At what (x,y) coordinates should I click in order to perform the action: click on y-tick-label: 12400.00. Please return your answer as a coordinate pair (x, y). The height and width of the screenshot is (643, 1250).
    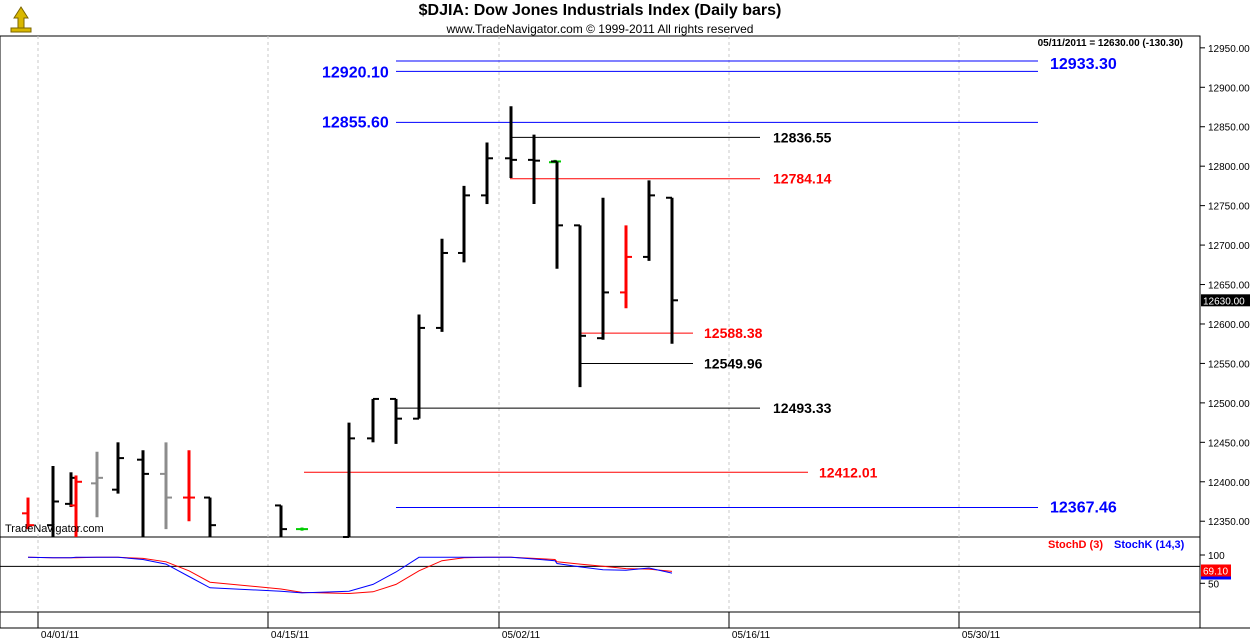
    Looking at the image, I should click on (1229, 483).